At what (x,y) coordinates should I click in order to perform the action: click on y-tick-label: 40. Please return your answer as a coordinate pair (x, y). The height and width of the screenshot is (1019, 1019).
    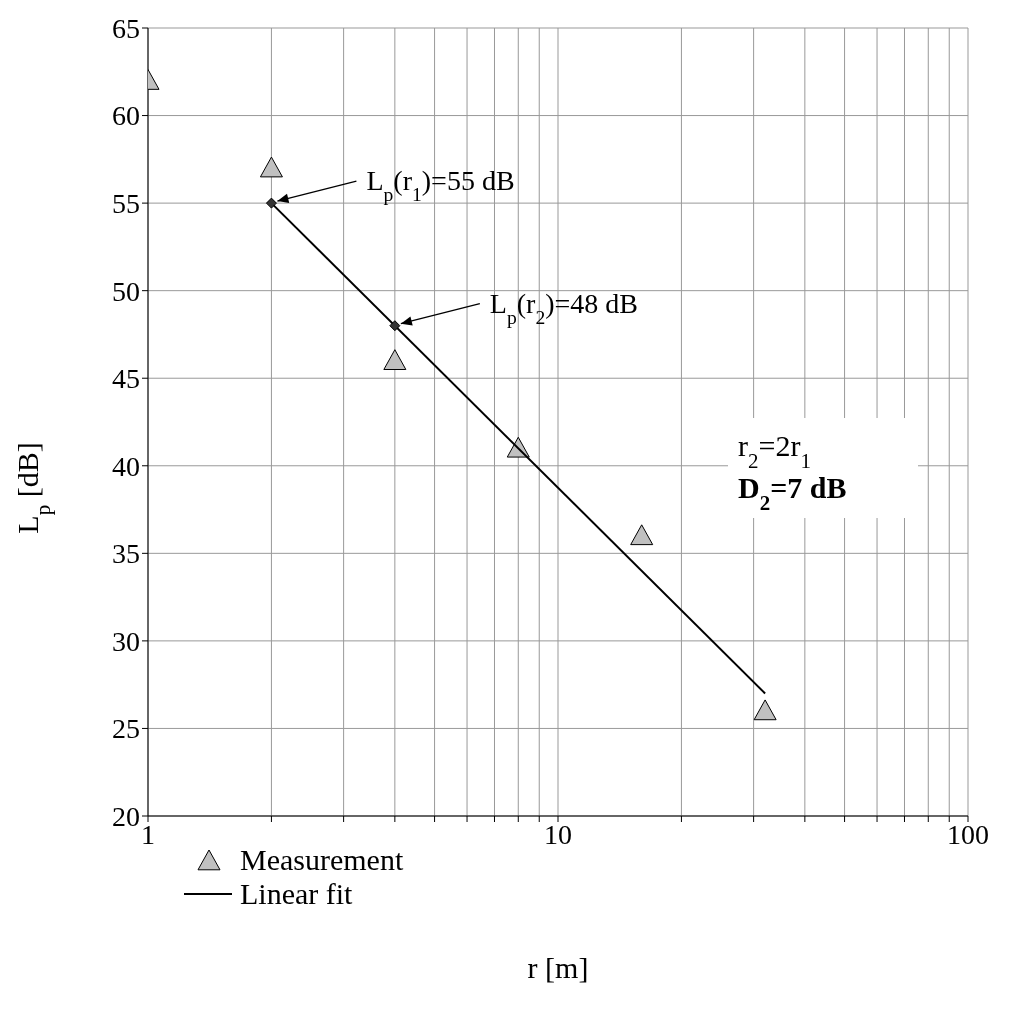
    Looking at the image, I should click on (126, 466).